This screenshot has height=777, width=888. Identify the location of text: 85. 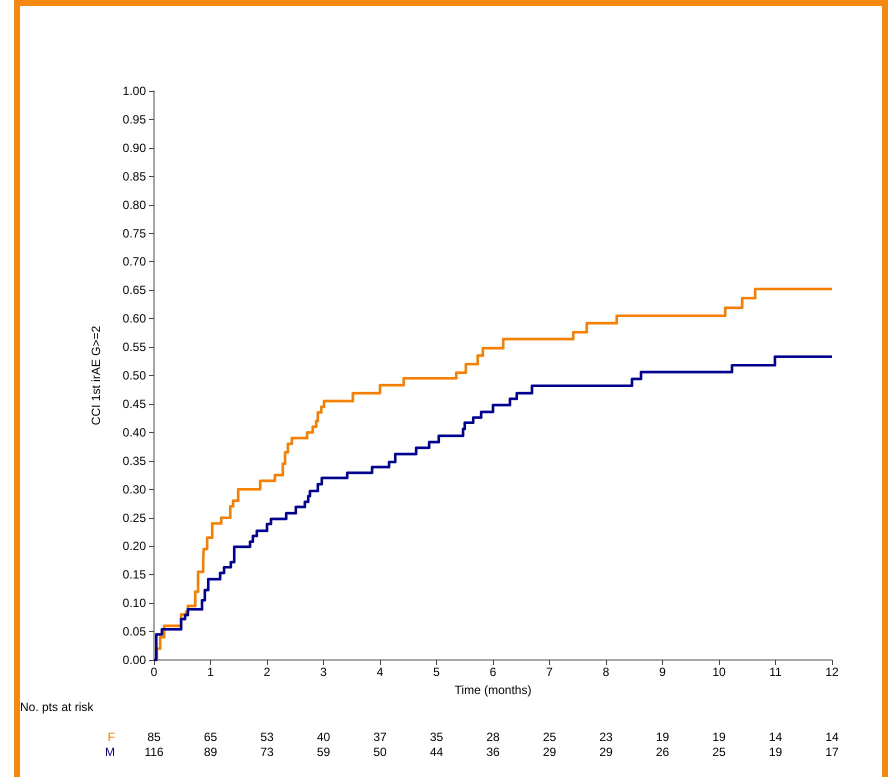
(154, 737).